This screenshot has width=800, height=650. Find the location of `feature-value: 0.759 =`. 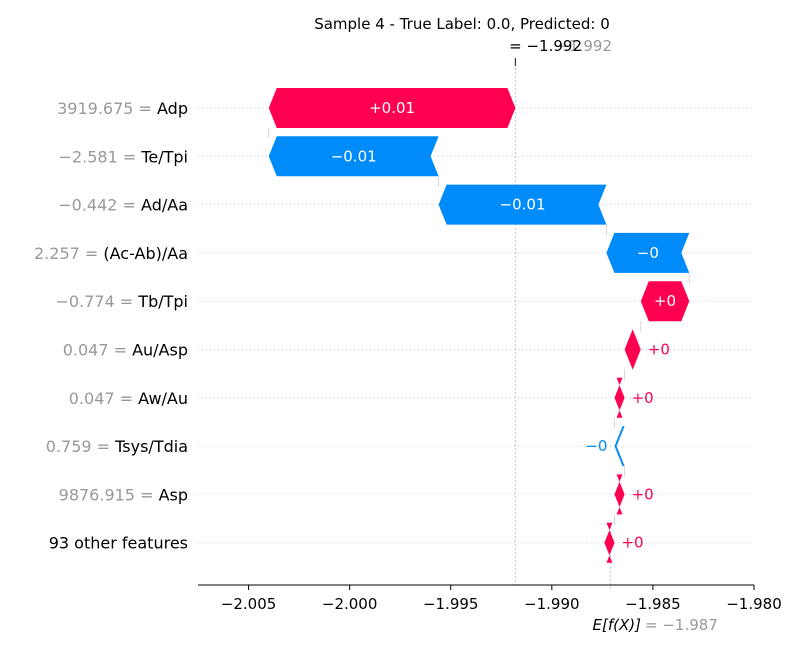

feature-value: 0.759 = is located at coordinates (80, 446).